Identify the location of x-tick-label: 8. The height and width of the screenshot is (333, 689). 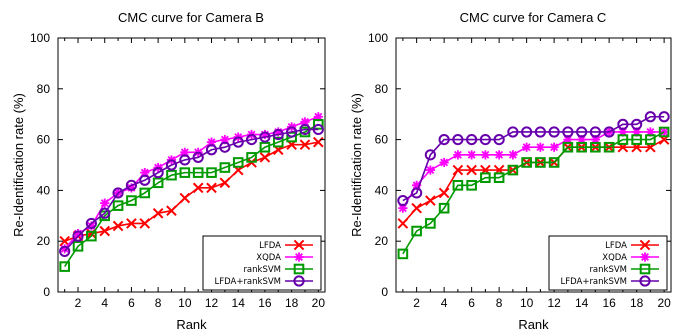
(158, 303).